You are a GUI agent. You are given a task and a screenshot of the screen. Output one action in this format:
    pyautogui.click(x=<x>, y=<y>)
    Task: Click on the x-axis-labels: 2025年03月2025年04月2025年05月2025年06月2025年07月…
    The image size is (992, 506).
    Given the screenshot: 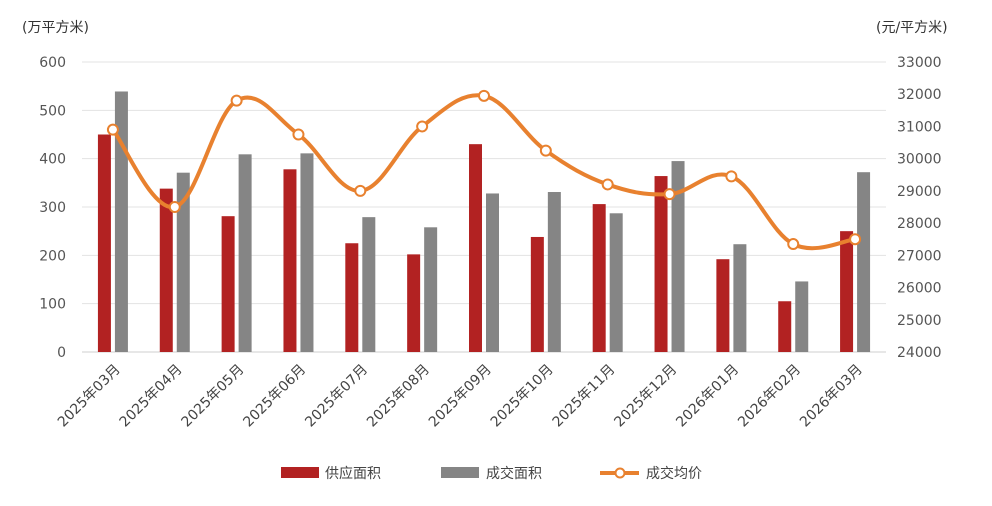 What is the action you would take?
    pyautogui.click(x=460, y=396)
    